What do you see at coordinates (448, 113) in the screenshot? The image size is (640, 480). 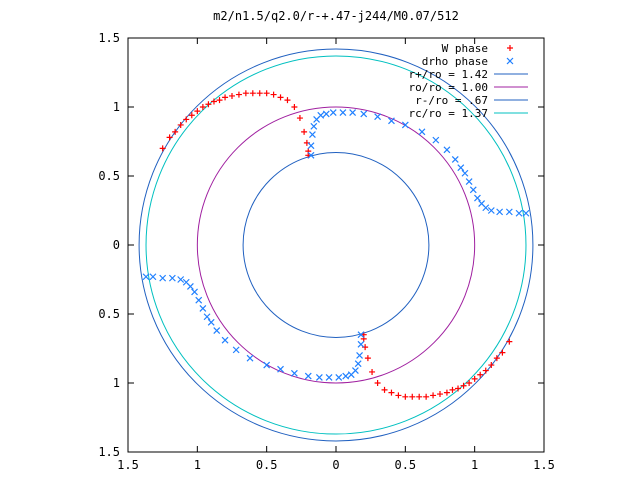 I see `legend-label: rc/ro = 1.37` at bounding box center [448, 113].